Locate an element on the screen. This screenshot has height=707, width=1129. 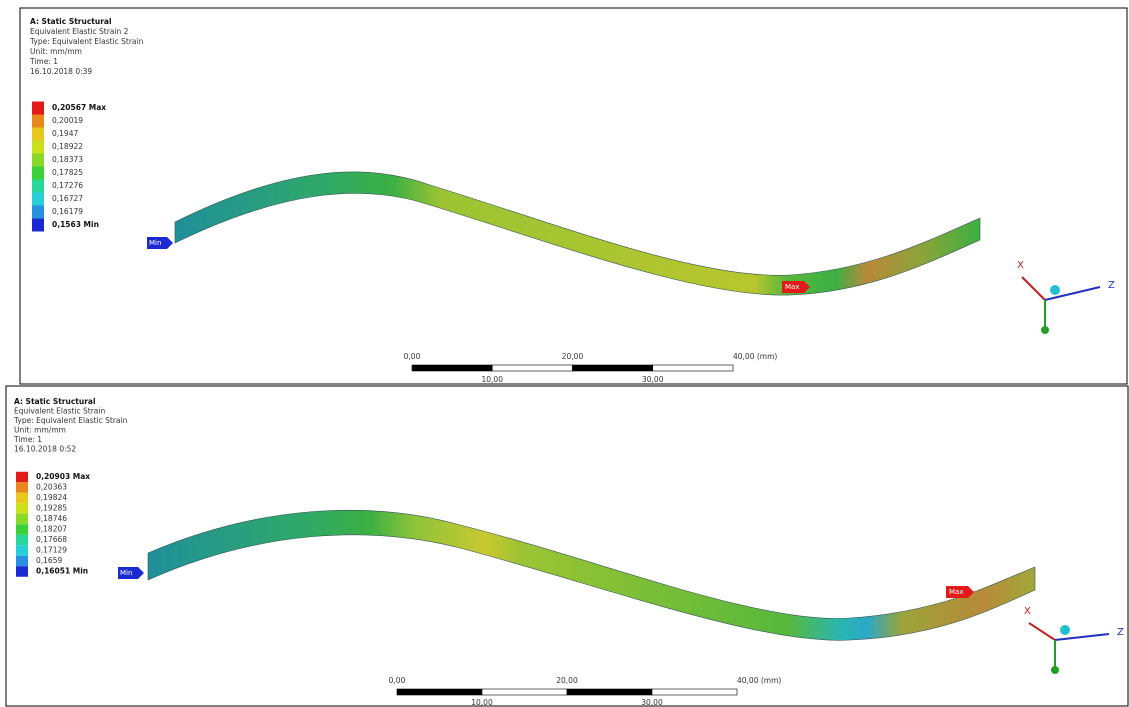
legend-label: 0,18373 is located at coordinates (67, 159).